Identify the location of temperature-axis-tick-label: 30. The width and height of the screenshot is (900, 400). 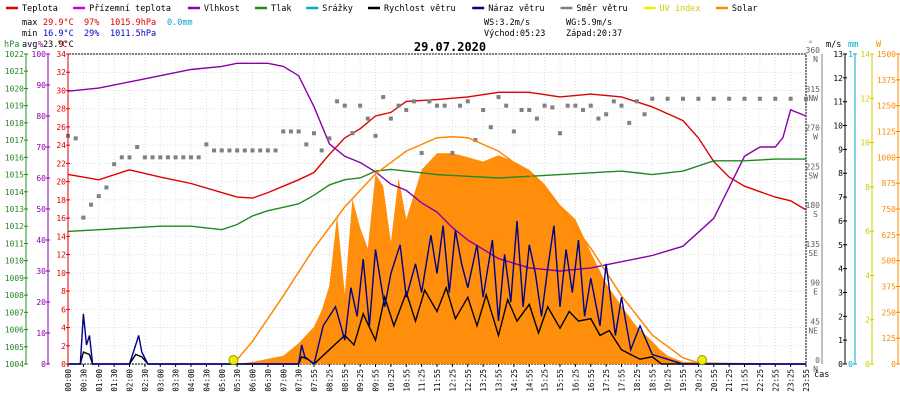
(61, 90).